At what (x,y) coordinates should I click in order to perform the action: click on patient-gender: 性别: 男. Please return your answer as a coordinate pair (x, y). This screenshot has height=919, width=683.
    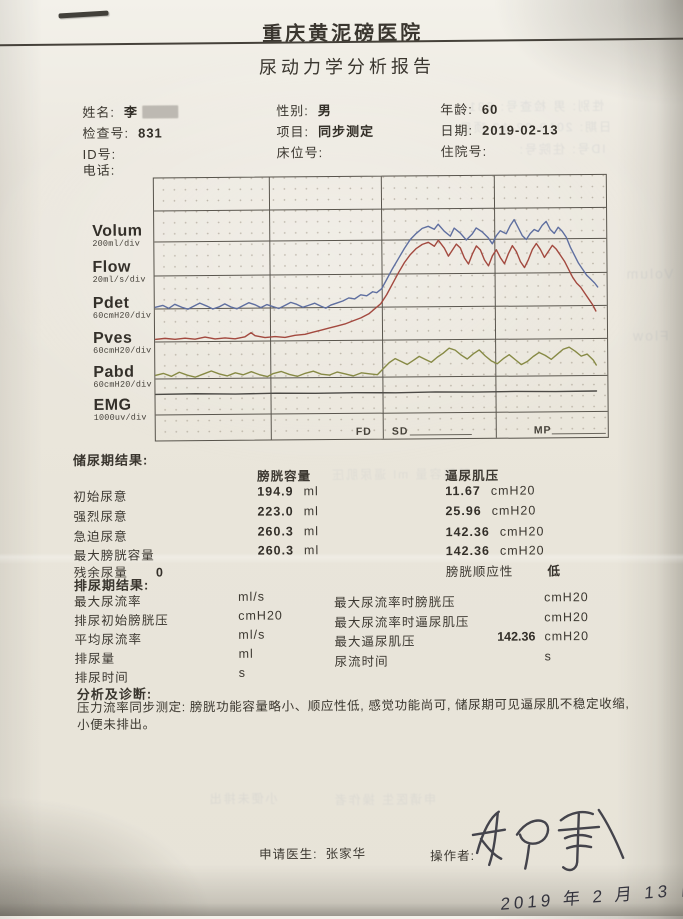
    Looking at the image, I should click on (304, 109).